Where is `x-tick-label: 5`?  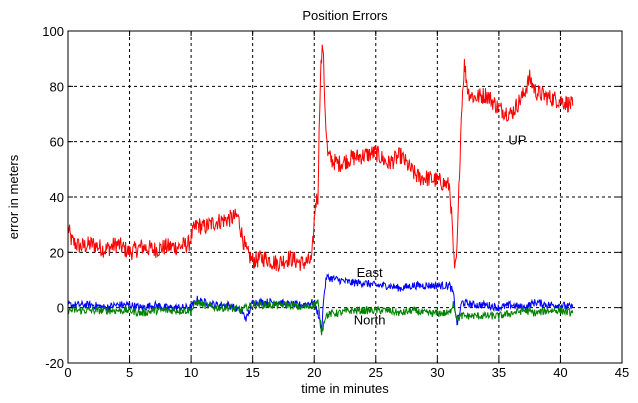 x-tick-label: 5 is located at coordinates (129, 372).